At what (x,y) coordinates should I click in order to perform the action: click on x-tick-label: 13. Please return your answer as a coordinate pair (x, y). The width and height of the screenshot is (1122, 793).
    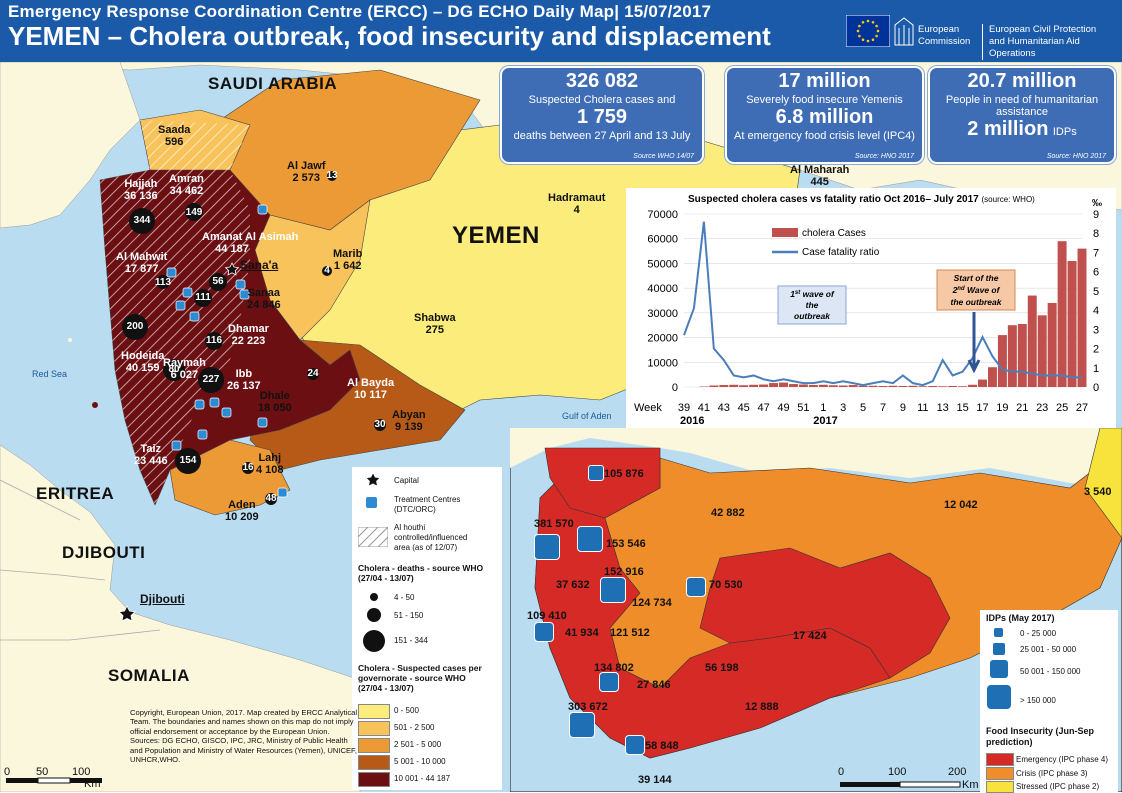
    Looking at the image, I should click on (943, 408).